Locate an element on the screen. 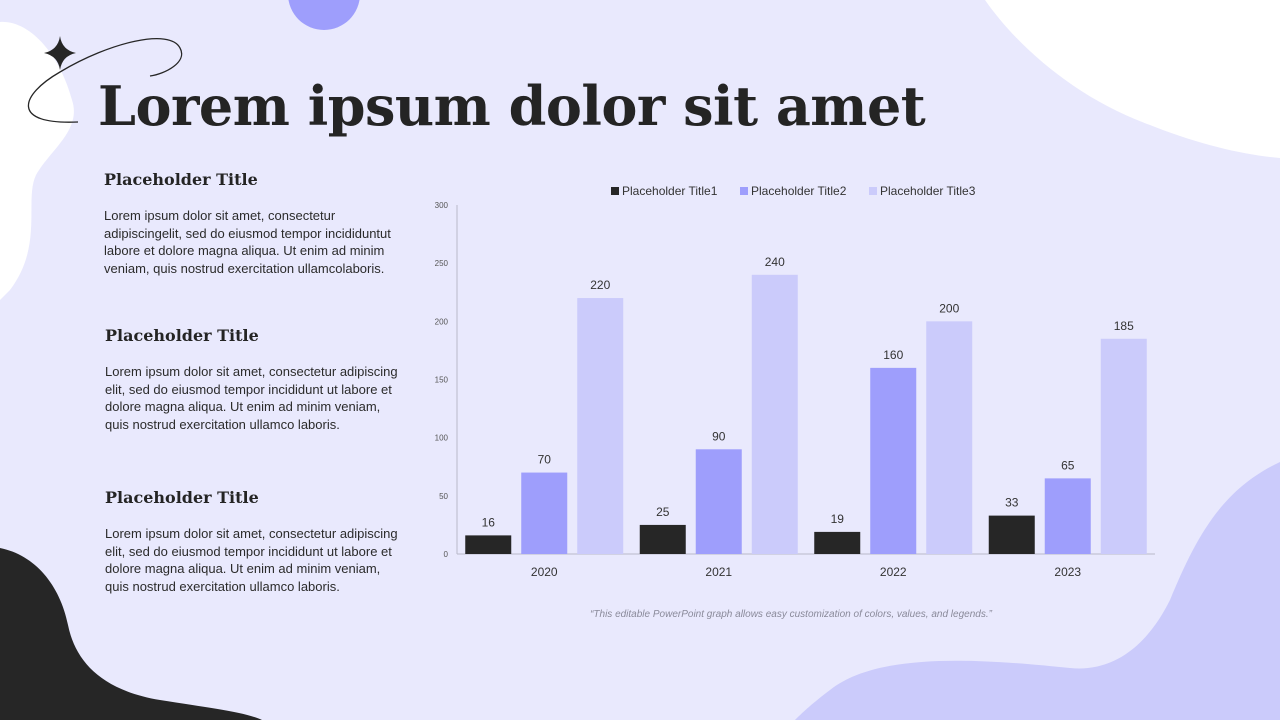  data-label: 65 is located at coordinates (1068, 465).